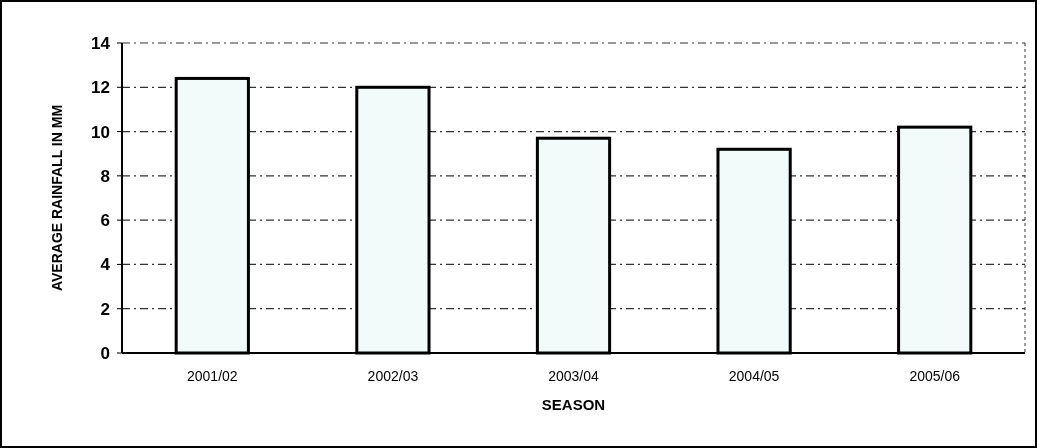 The image size is (1037, 448). What do you see at coordinates (57, 198) in the screenshot?
I see `y-axis-title: AVERAGE RAINFALL IN MM` at bounding box center [57, 198].